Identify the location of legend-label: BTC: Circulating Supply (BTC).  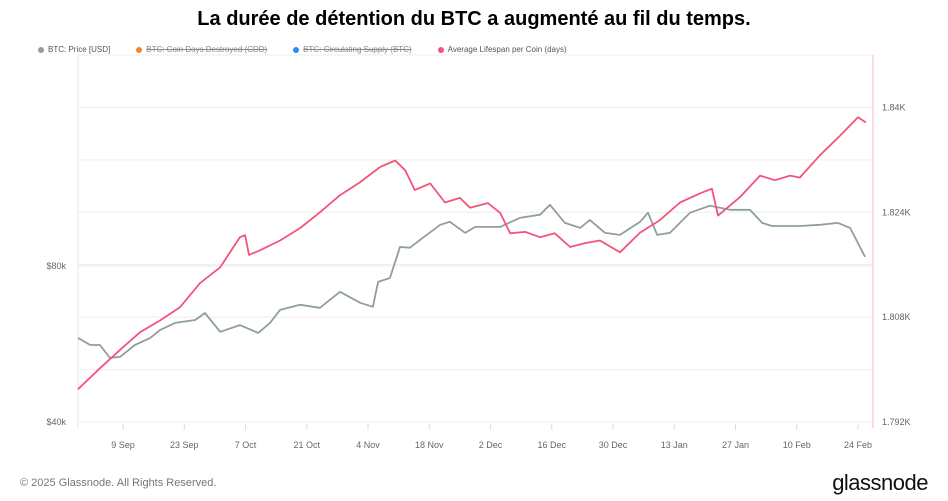
(357, 49).